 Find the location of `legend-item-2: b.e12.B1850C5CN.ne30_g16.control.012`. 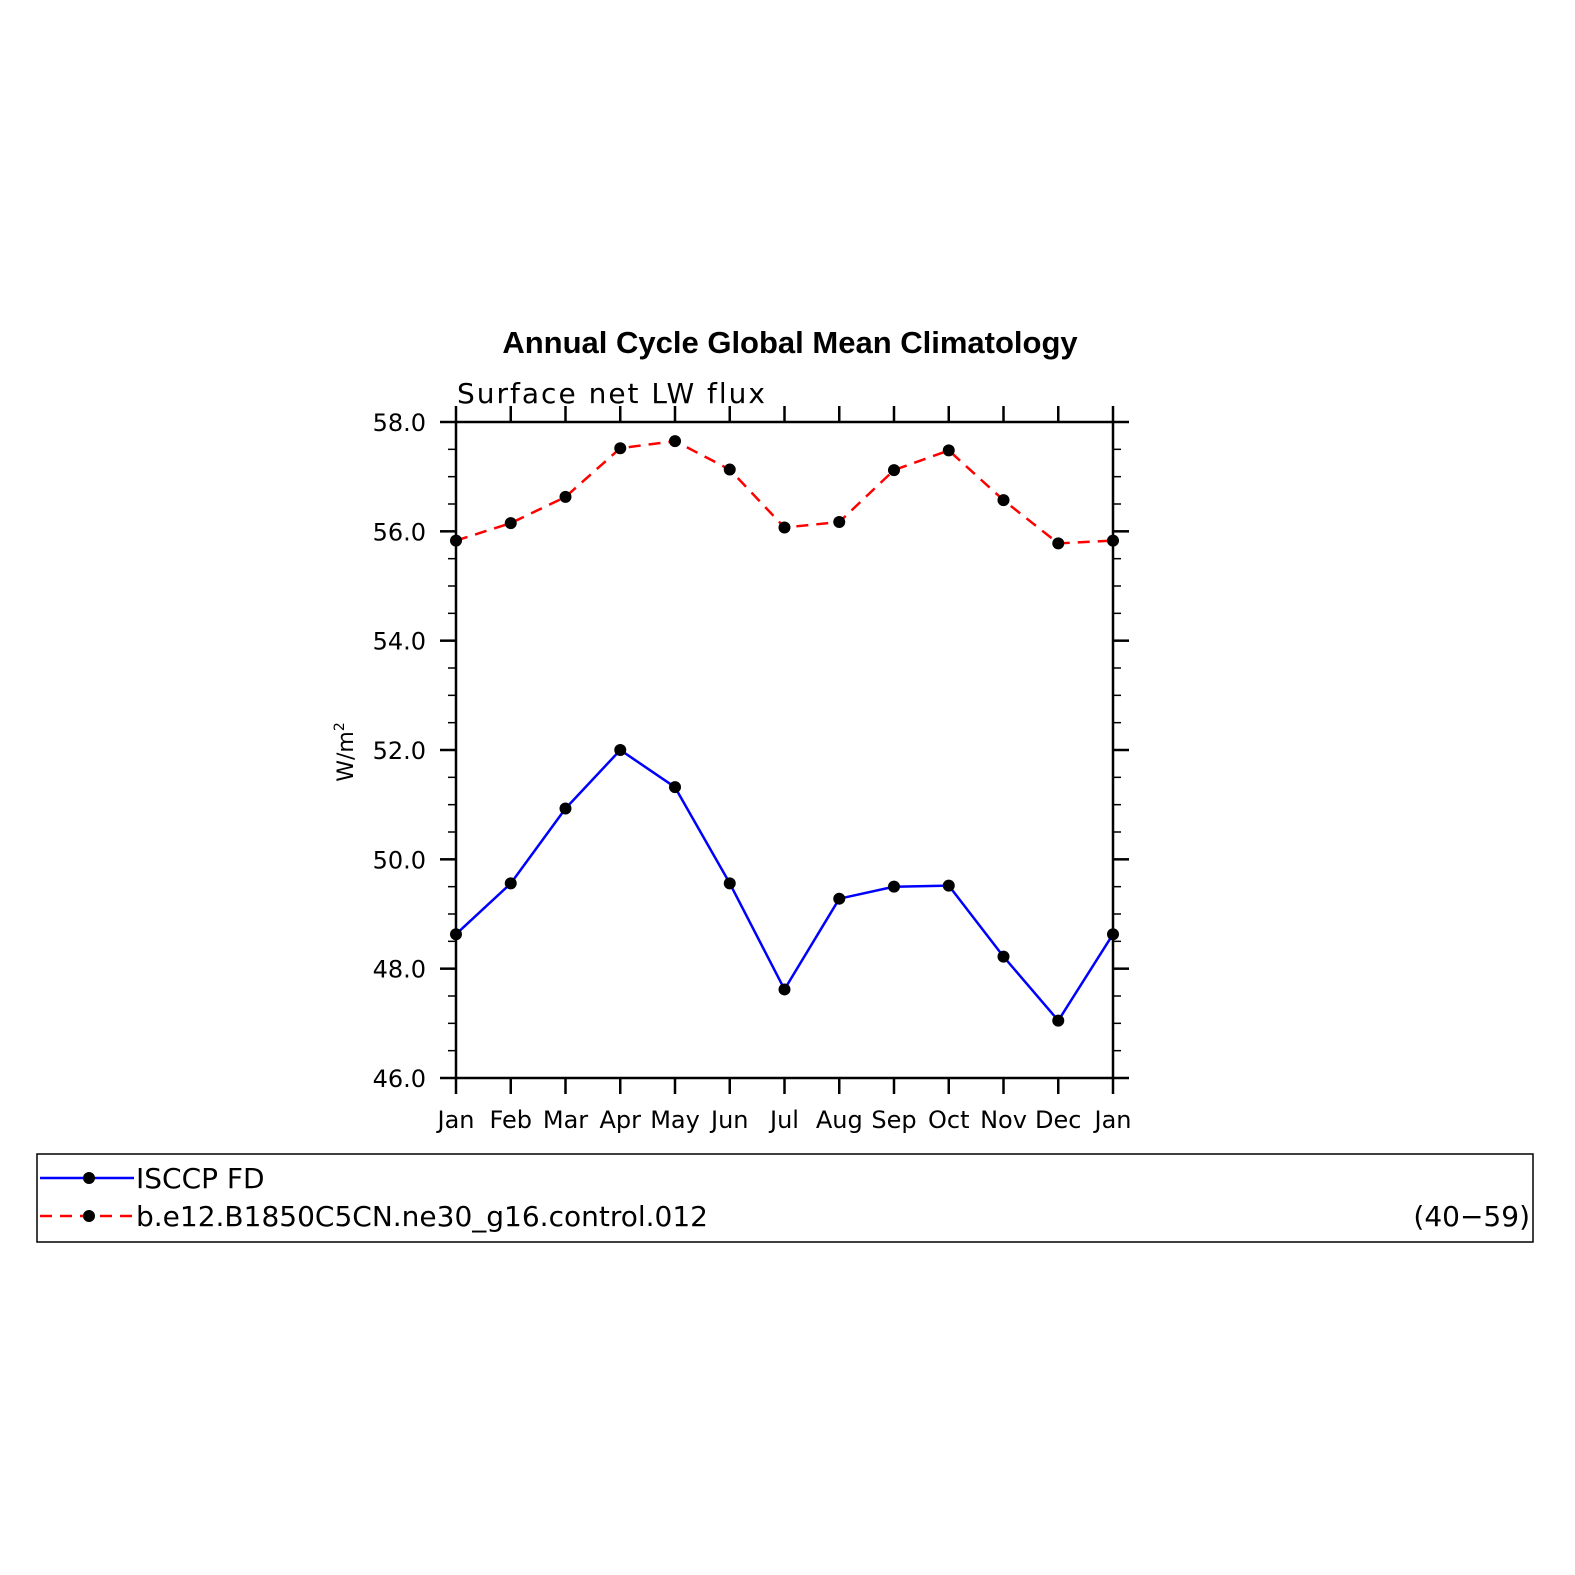

legend-item-2: b.e12.B1850C5CN.ne30_g16.control.012 is located at coordinates (374, 1216).